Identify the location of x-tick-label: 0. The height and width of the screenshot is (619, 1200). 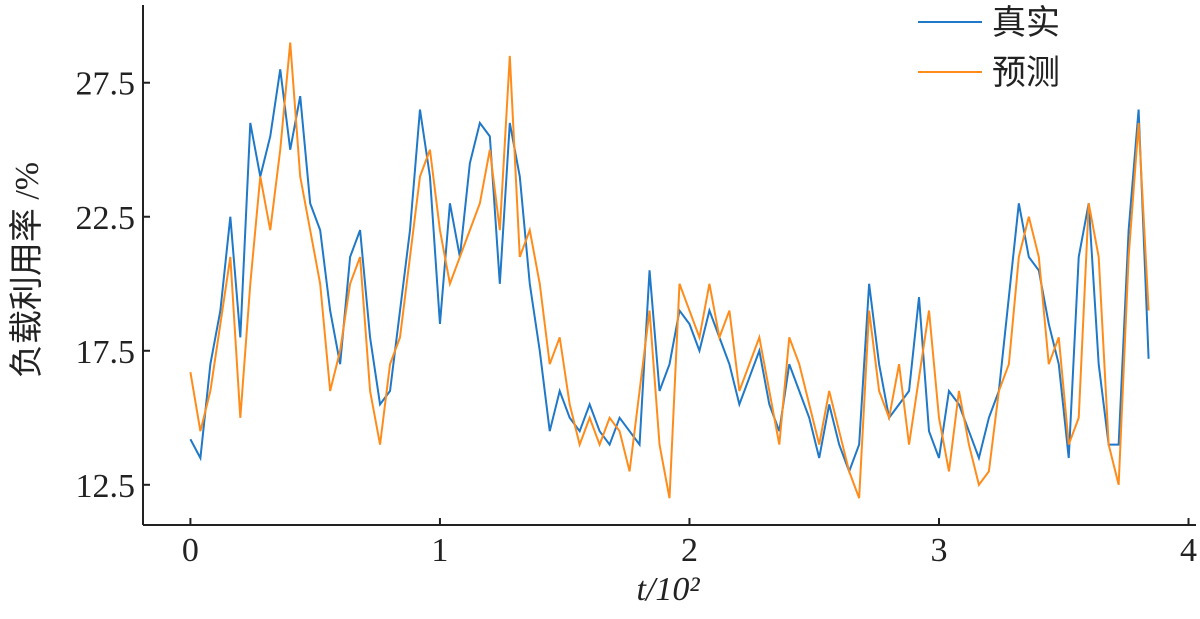
(190, 550).